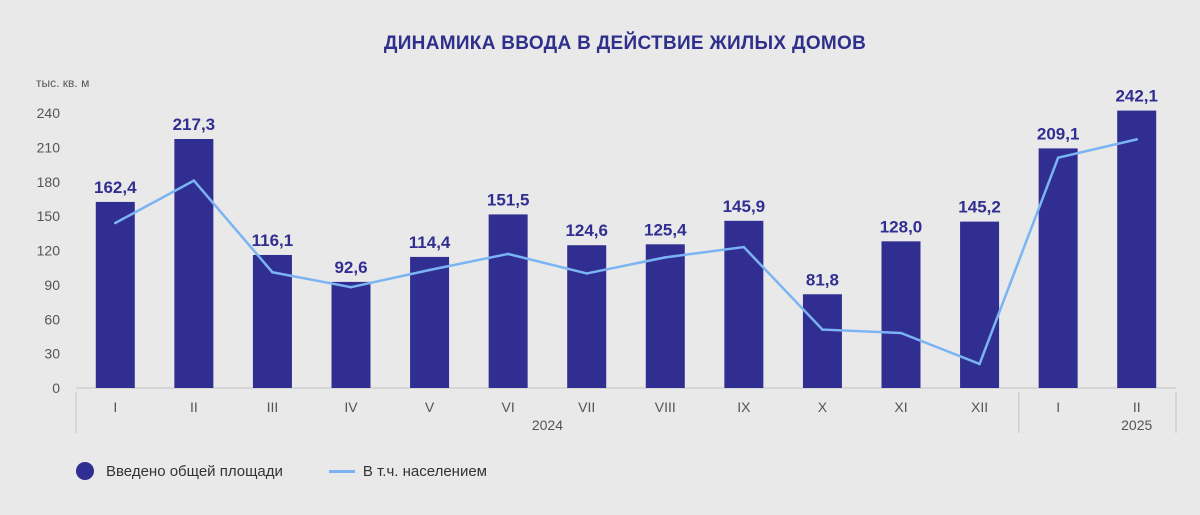  What do you see at coordinates (49, 147) in the screenshot?
I see `y-tick-label: 210` at bounding box center [49, 147].